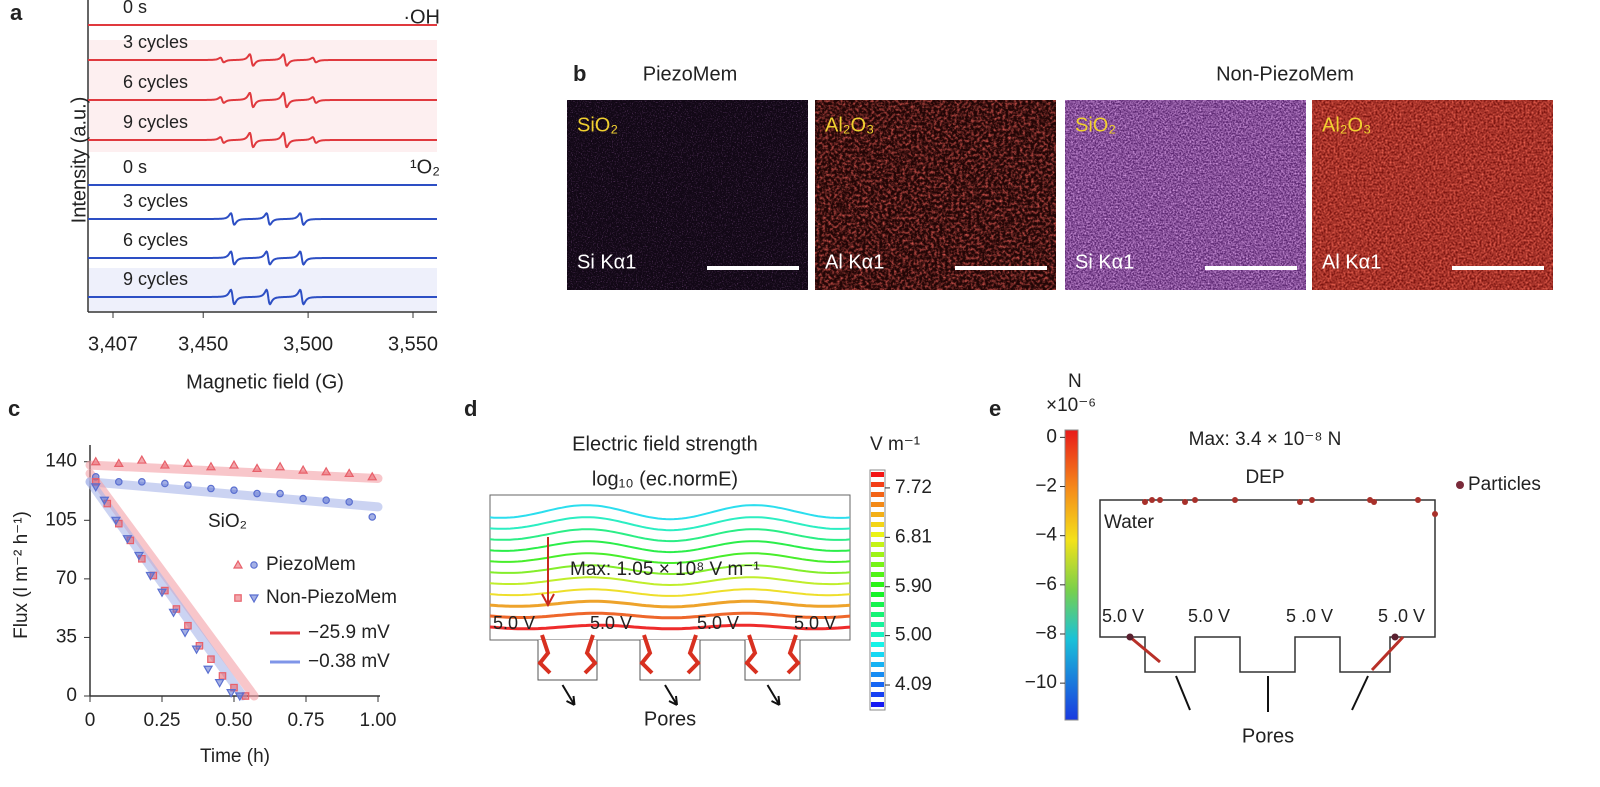 Image resolution: width=1600 pixels, height=787 pixels. I want to click on x-tick-label: 0, so click(90, 720).